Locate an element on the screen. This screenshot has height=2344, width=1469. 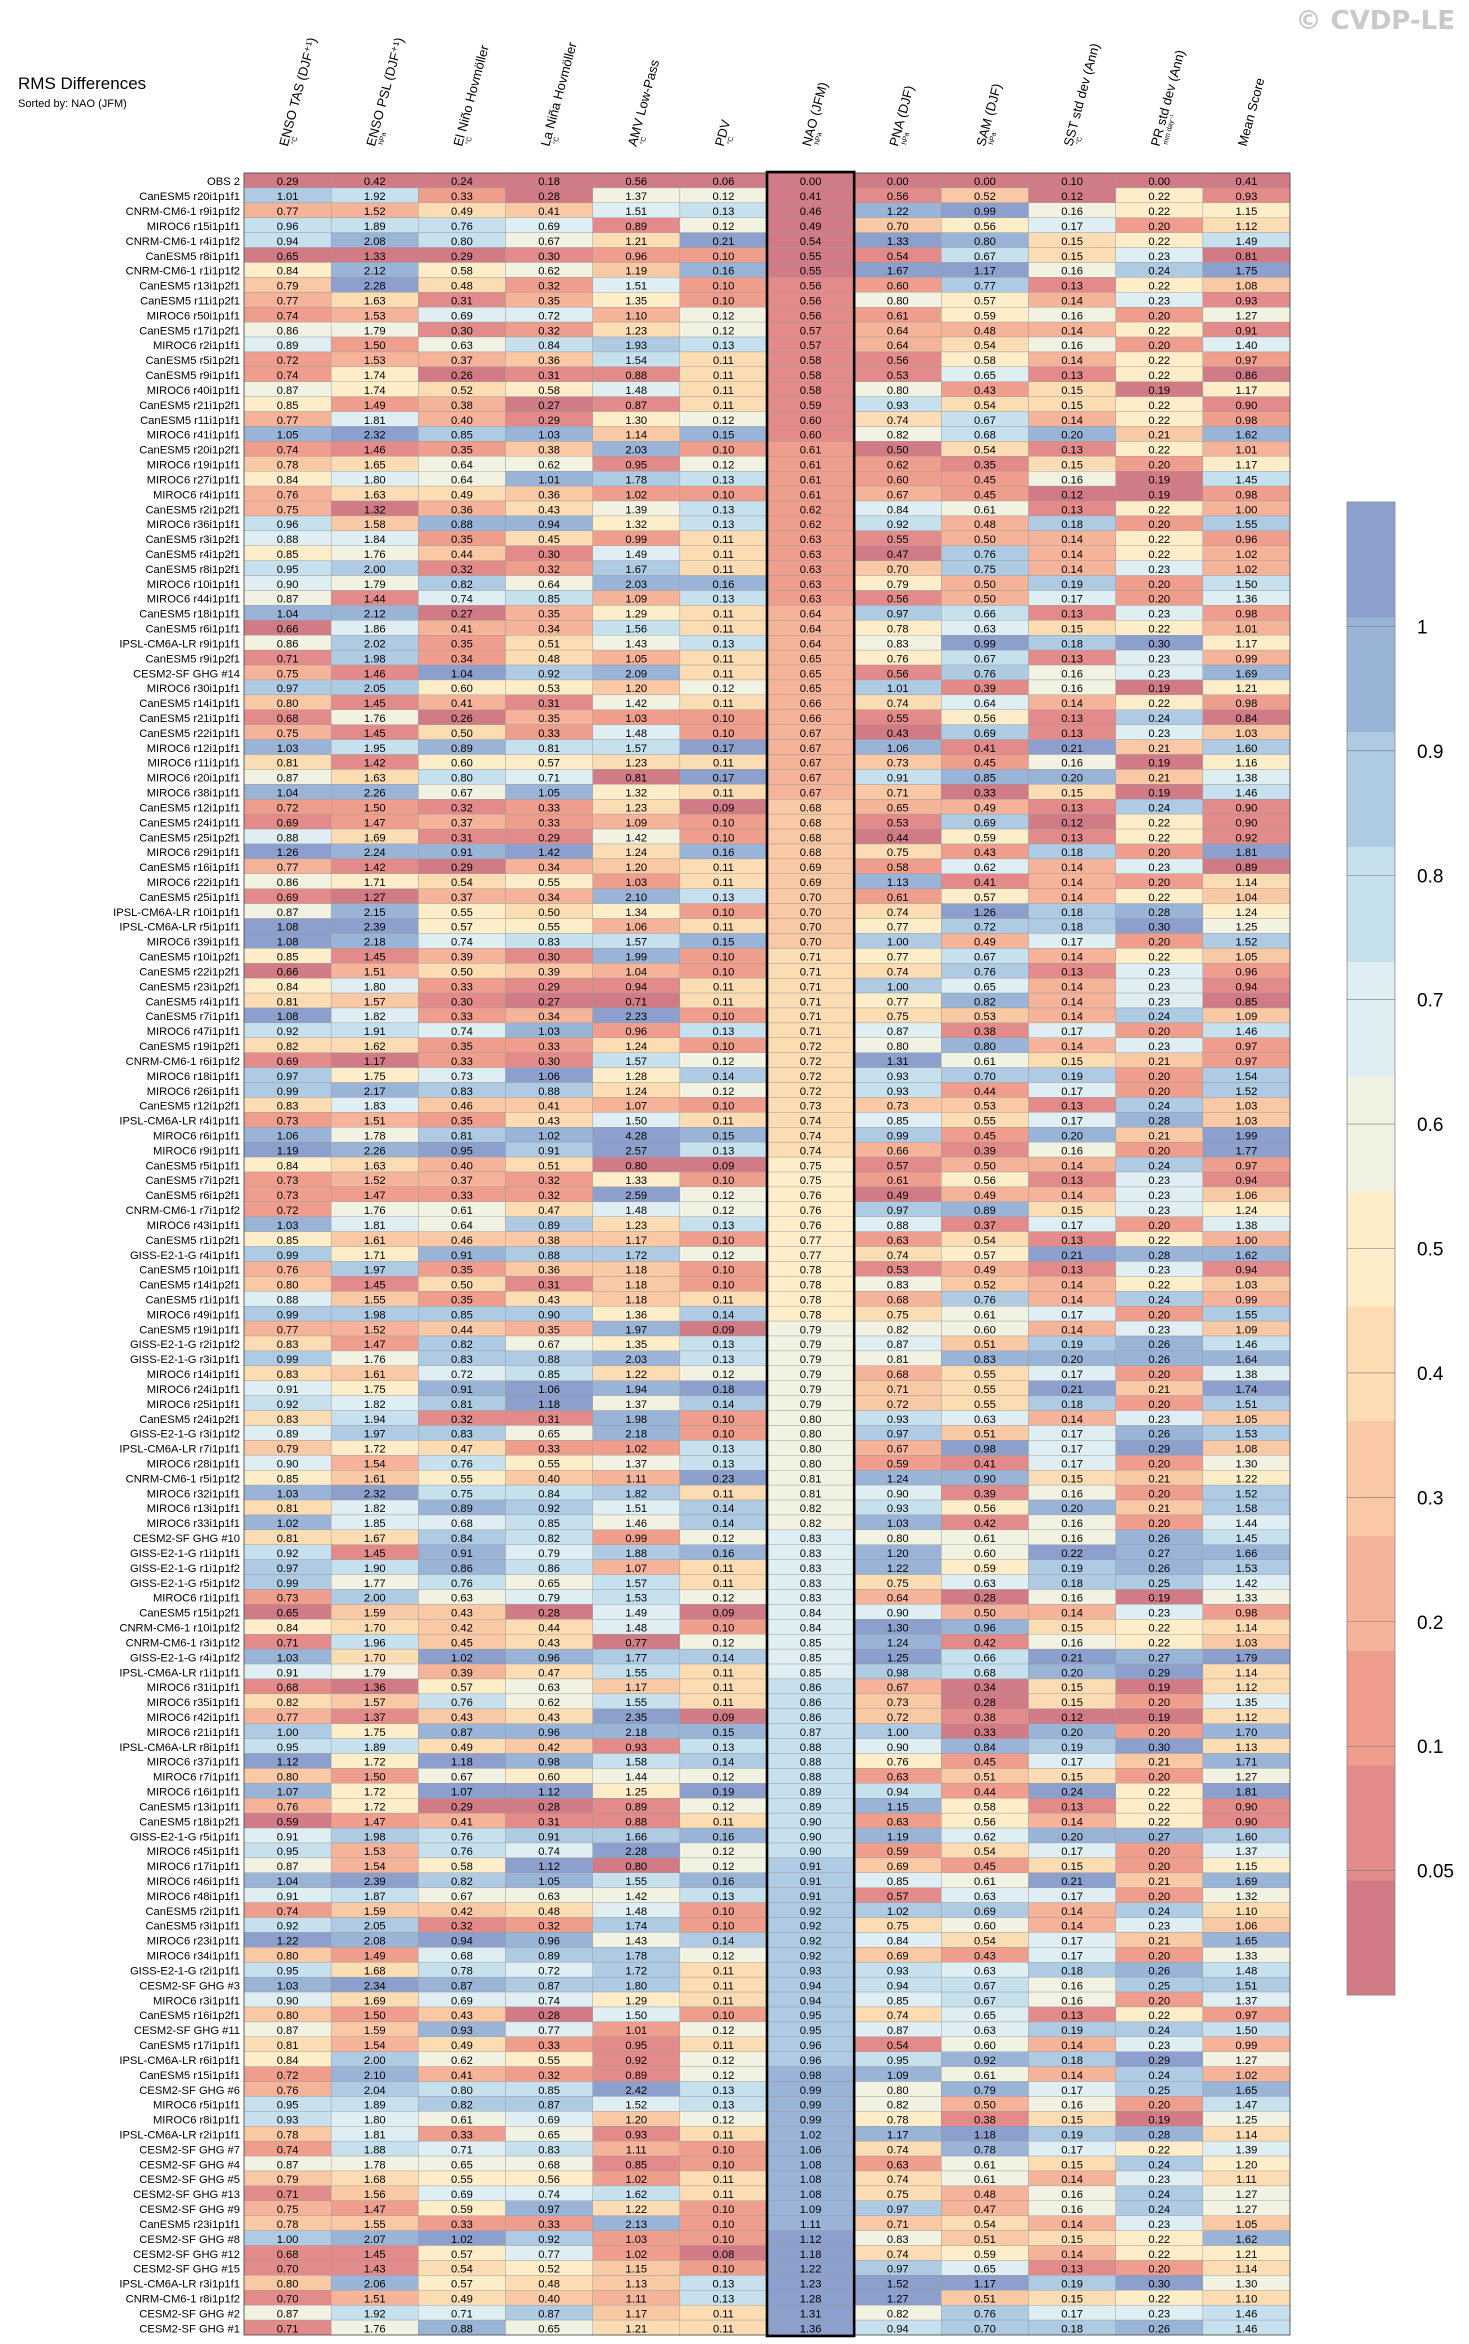
cell-value: 1.45 is located at coordinates (375, 2255).